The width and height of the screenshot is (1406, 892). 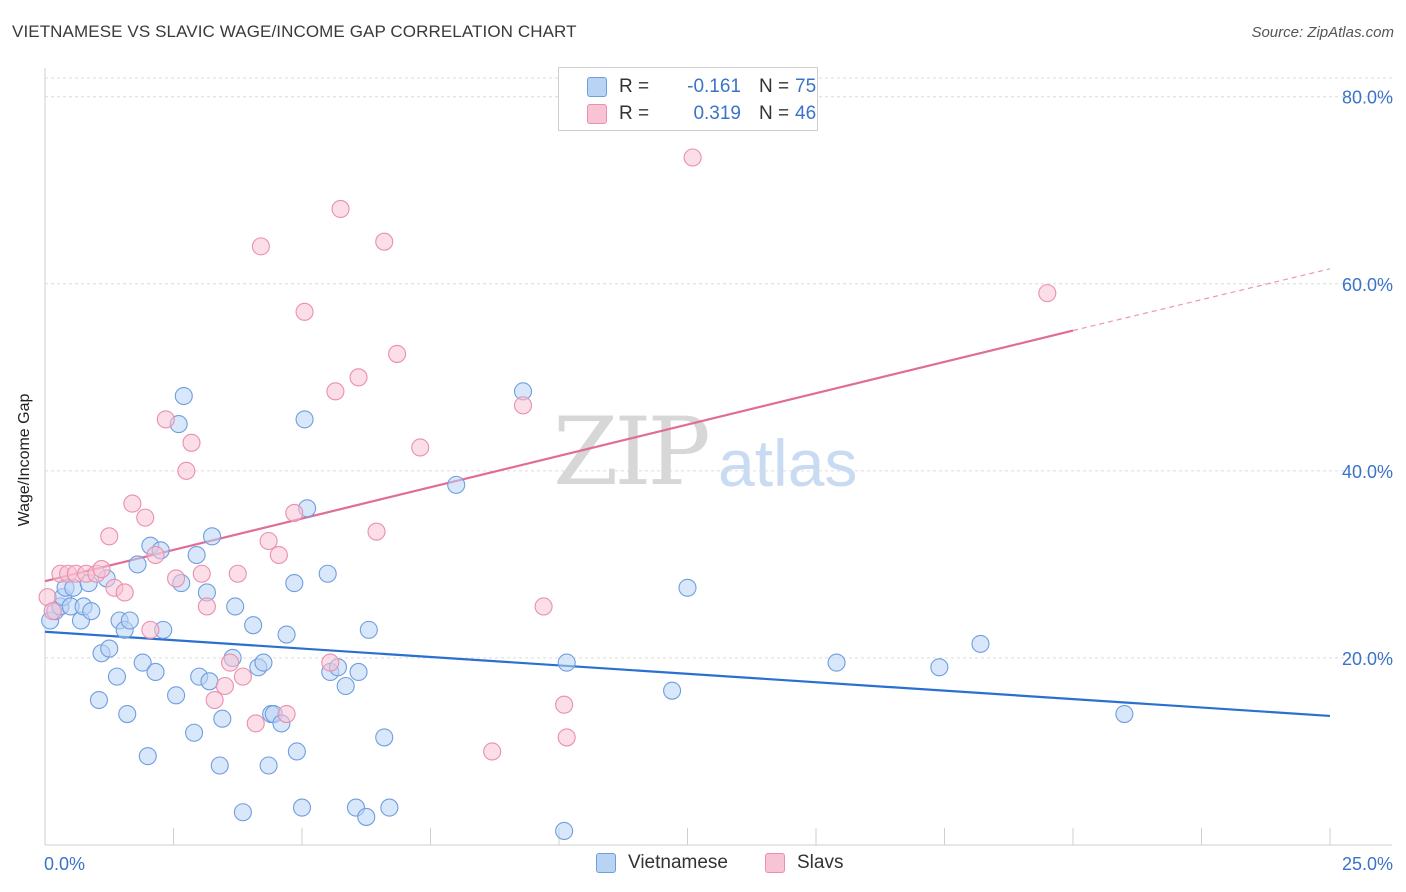 What do you see at coordinates (1322, 32) in the screenshot?
I see `chart-source: Source: ZipAtlas.com` at bounding box center [1322, 32].